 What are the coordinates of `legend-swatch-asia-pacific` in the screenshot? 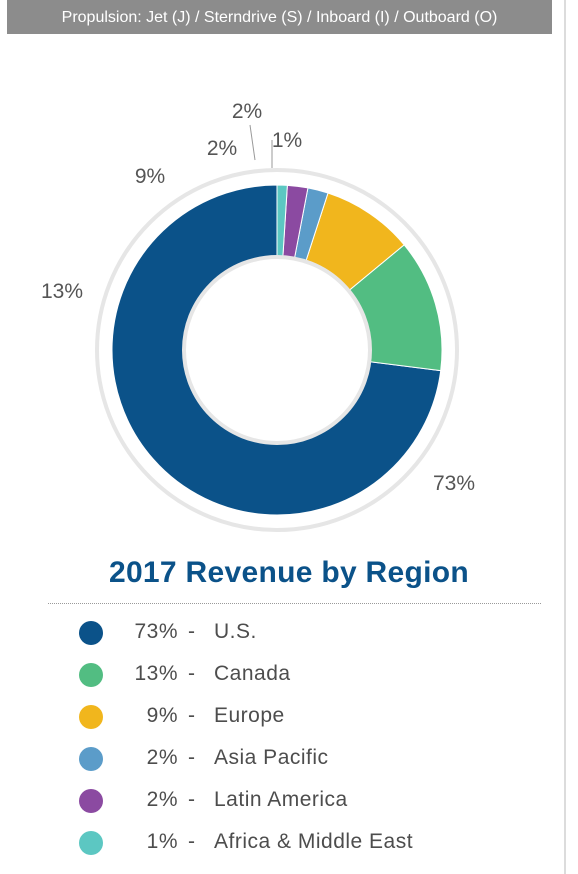 It's located at (91, 759).